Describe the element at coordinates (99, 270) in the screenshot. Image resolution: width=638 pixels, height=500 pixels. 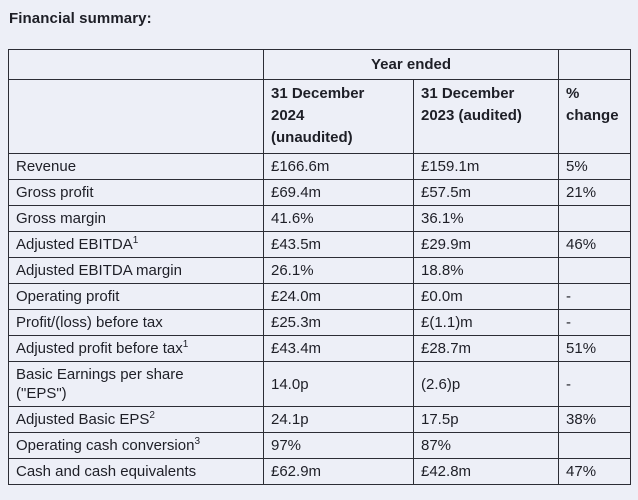
I see `row-label-text: Adjusted EBITDA margin` at that location.